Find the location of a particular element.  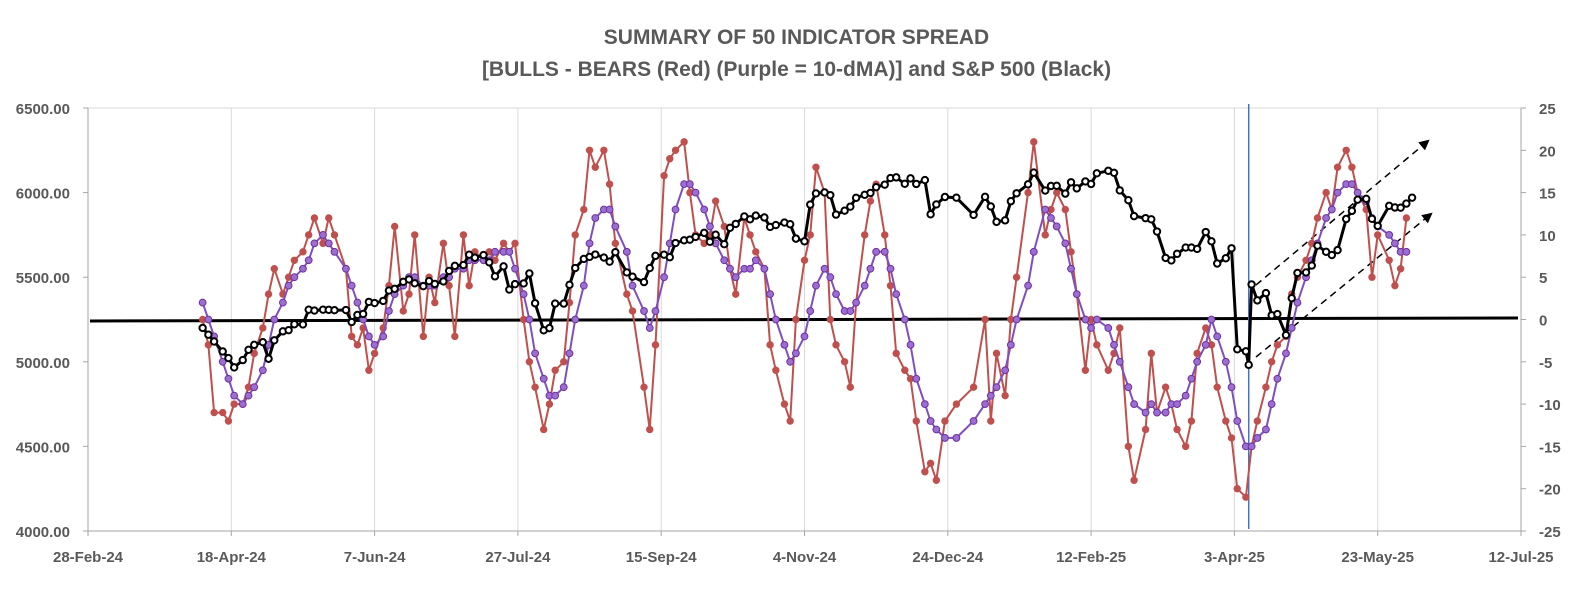

y-right-tick-label: -5 is located at coordinates (1545, 363).